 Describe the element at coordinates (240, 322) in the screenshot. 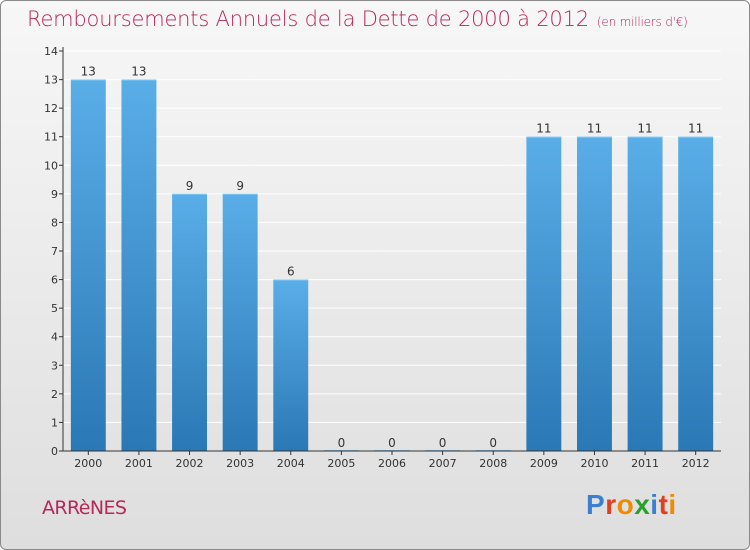

I see `bar-2003` at that location.